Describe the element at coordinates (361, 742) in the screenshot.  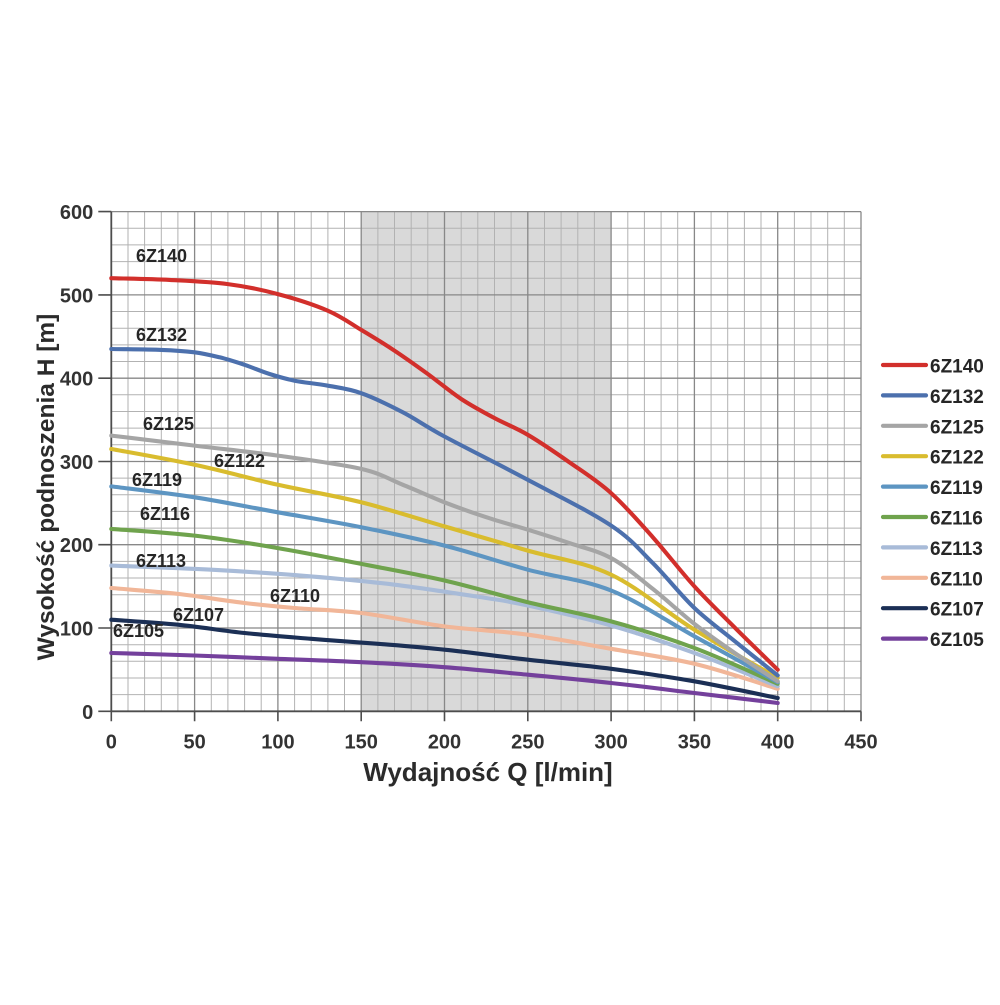
I see `svg-text: 150` at that location.